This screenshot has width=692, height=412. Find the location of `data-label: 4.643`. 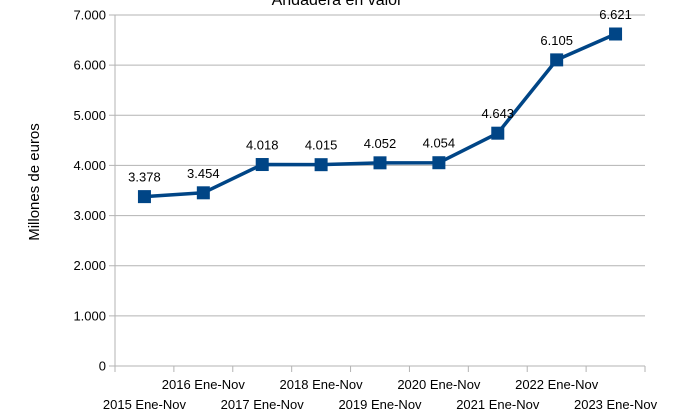

data-label: 4.643 is located at coordinates (498, 113).